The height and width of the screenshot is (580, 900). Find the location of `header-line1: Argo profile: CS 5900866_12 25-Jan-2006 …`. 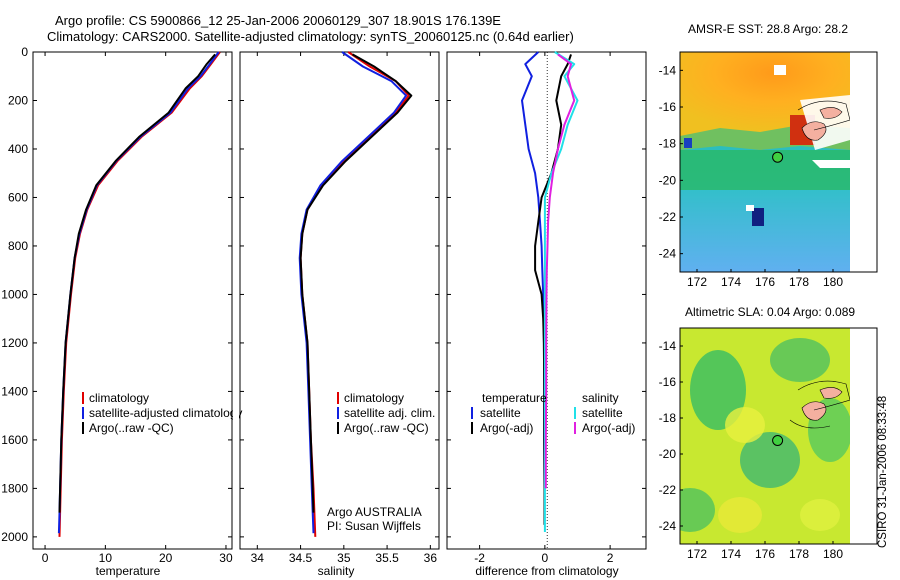

header-line1: Argo profile: CS 5900866_12 25-Jan-2006 … is located at coordinates (278, 20).